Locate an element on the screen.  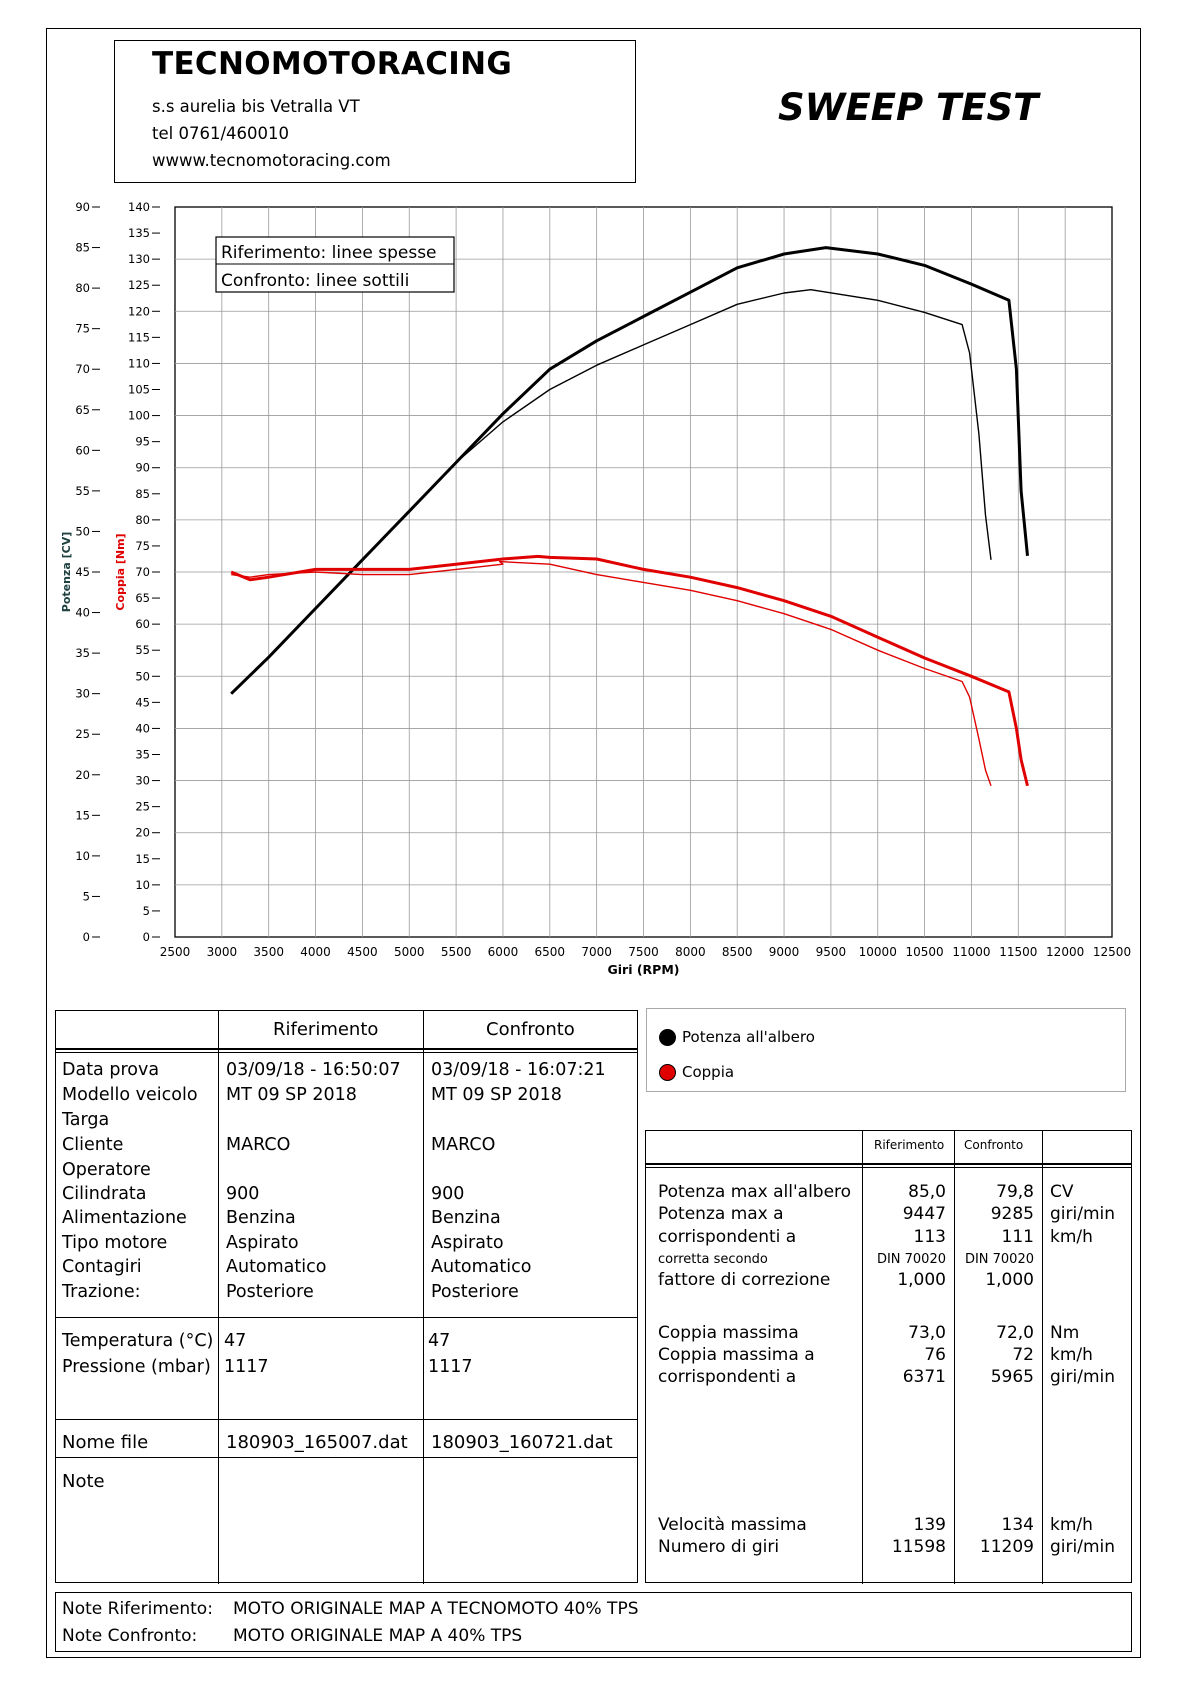
x-tick-label: 10000 is located at coordinates (878, 952).